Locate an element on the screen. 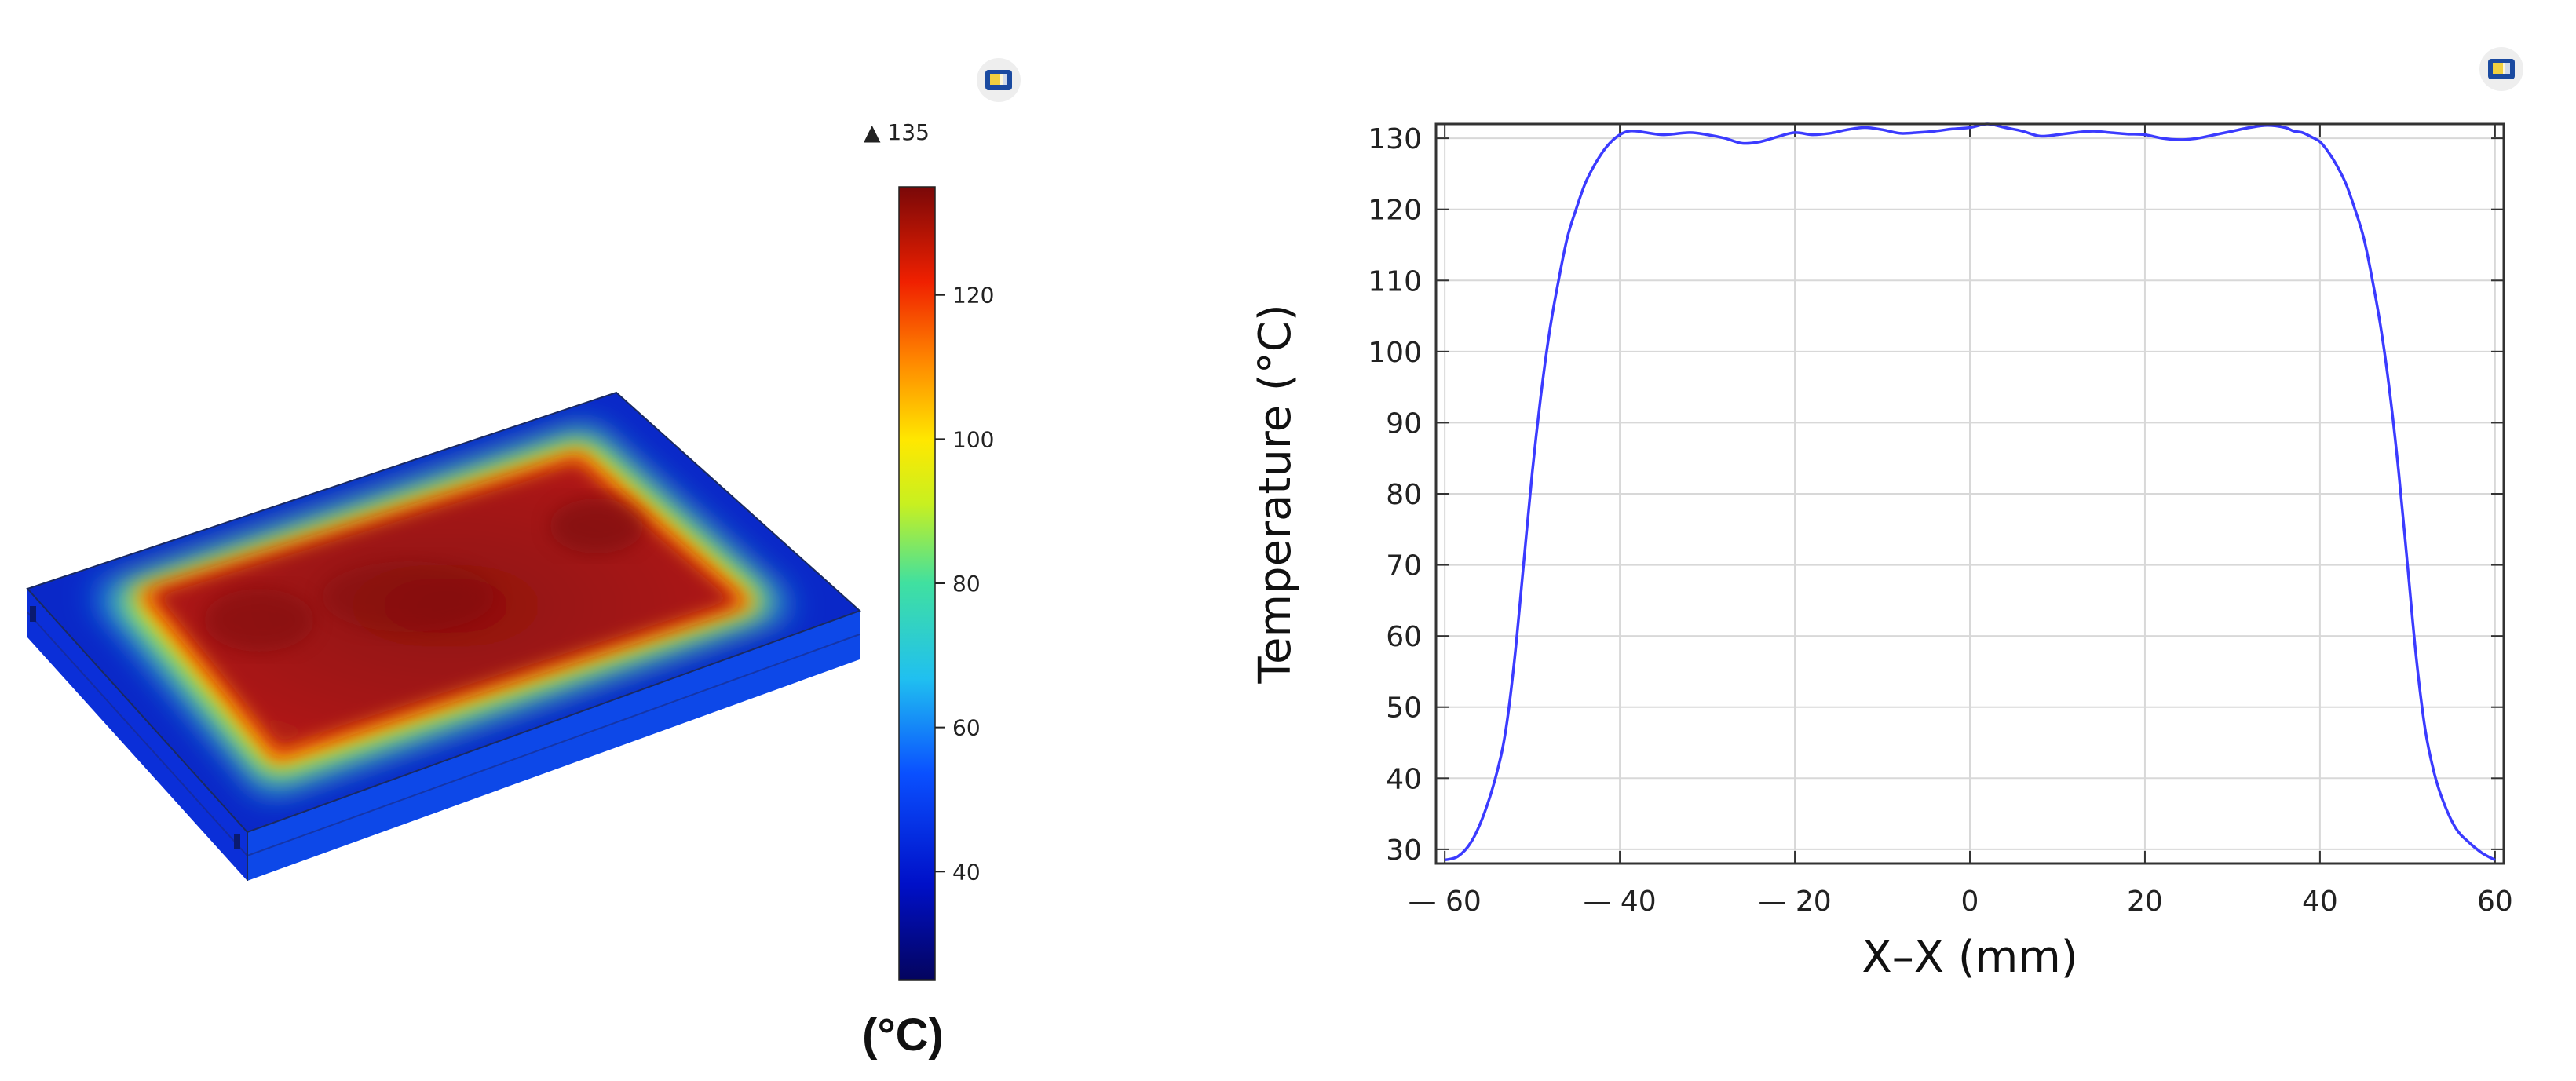 This screenshot has width=2576, height=1081. y-axis-title: Temperature (°C) is located at coordinates (1275, 494).